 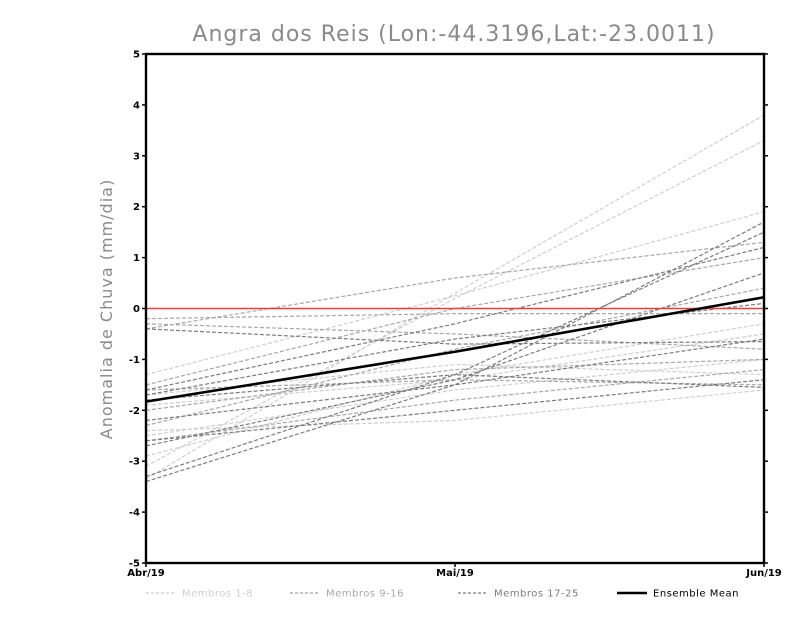 What do you see at coordinates (136, 105) in the screenshot?
I see `y-tick-label: 4` at bounding box center [136, 105].